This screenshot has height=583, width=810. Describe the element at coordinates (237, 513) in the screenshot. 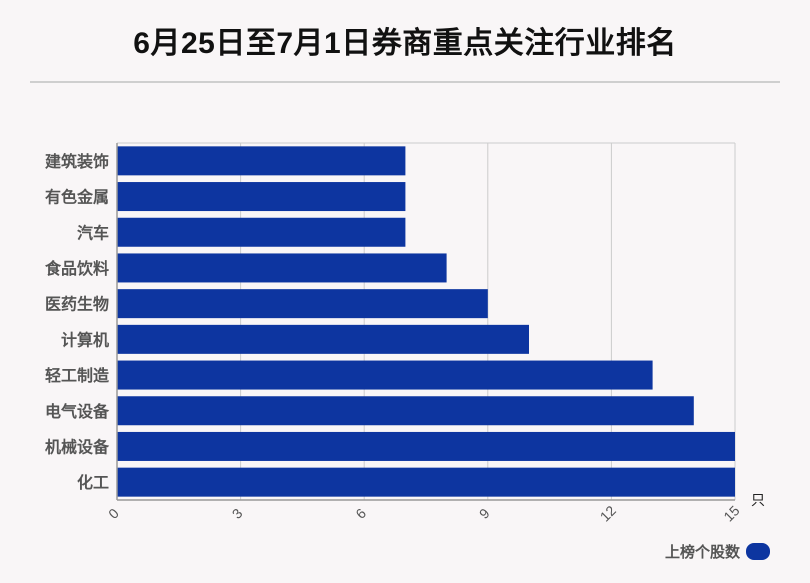

I see `x-tick-label: 3` at that location.